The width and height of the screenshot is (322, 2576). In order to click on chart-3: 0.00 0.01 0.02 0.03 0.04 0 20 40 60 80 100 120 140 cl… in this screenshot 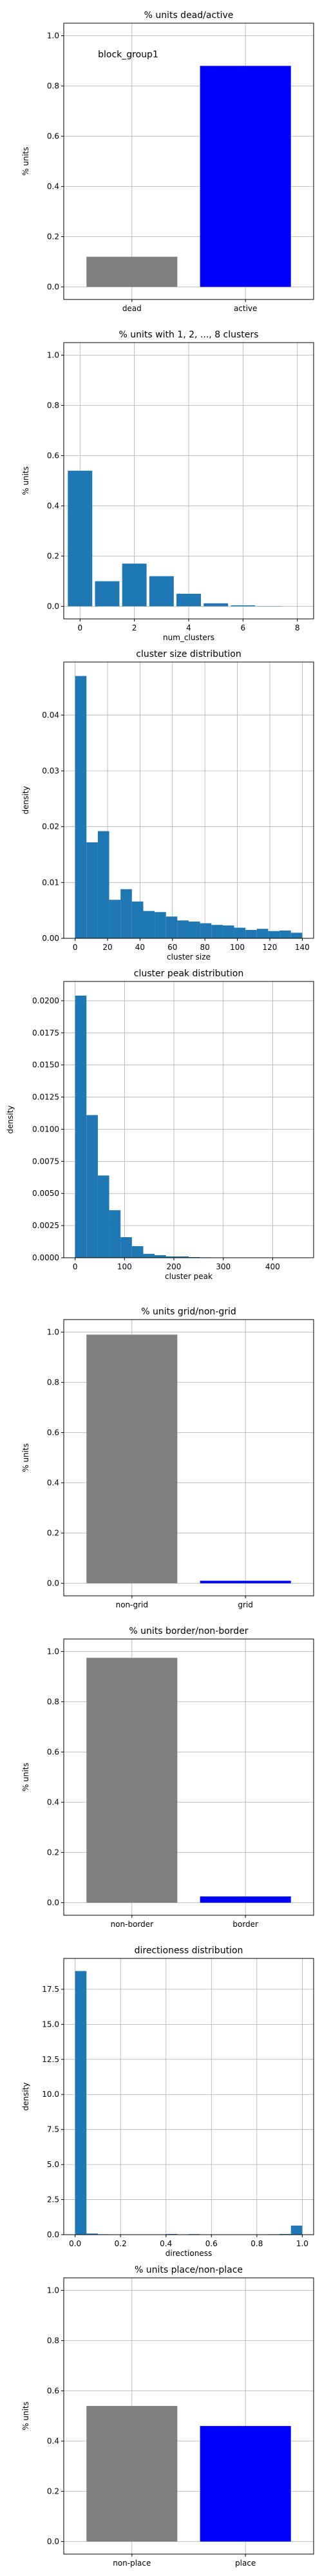, I will do `click(167, 805)`.